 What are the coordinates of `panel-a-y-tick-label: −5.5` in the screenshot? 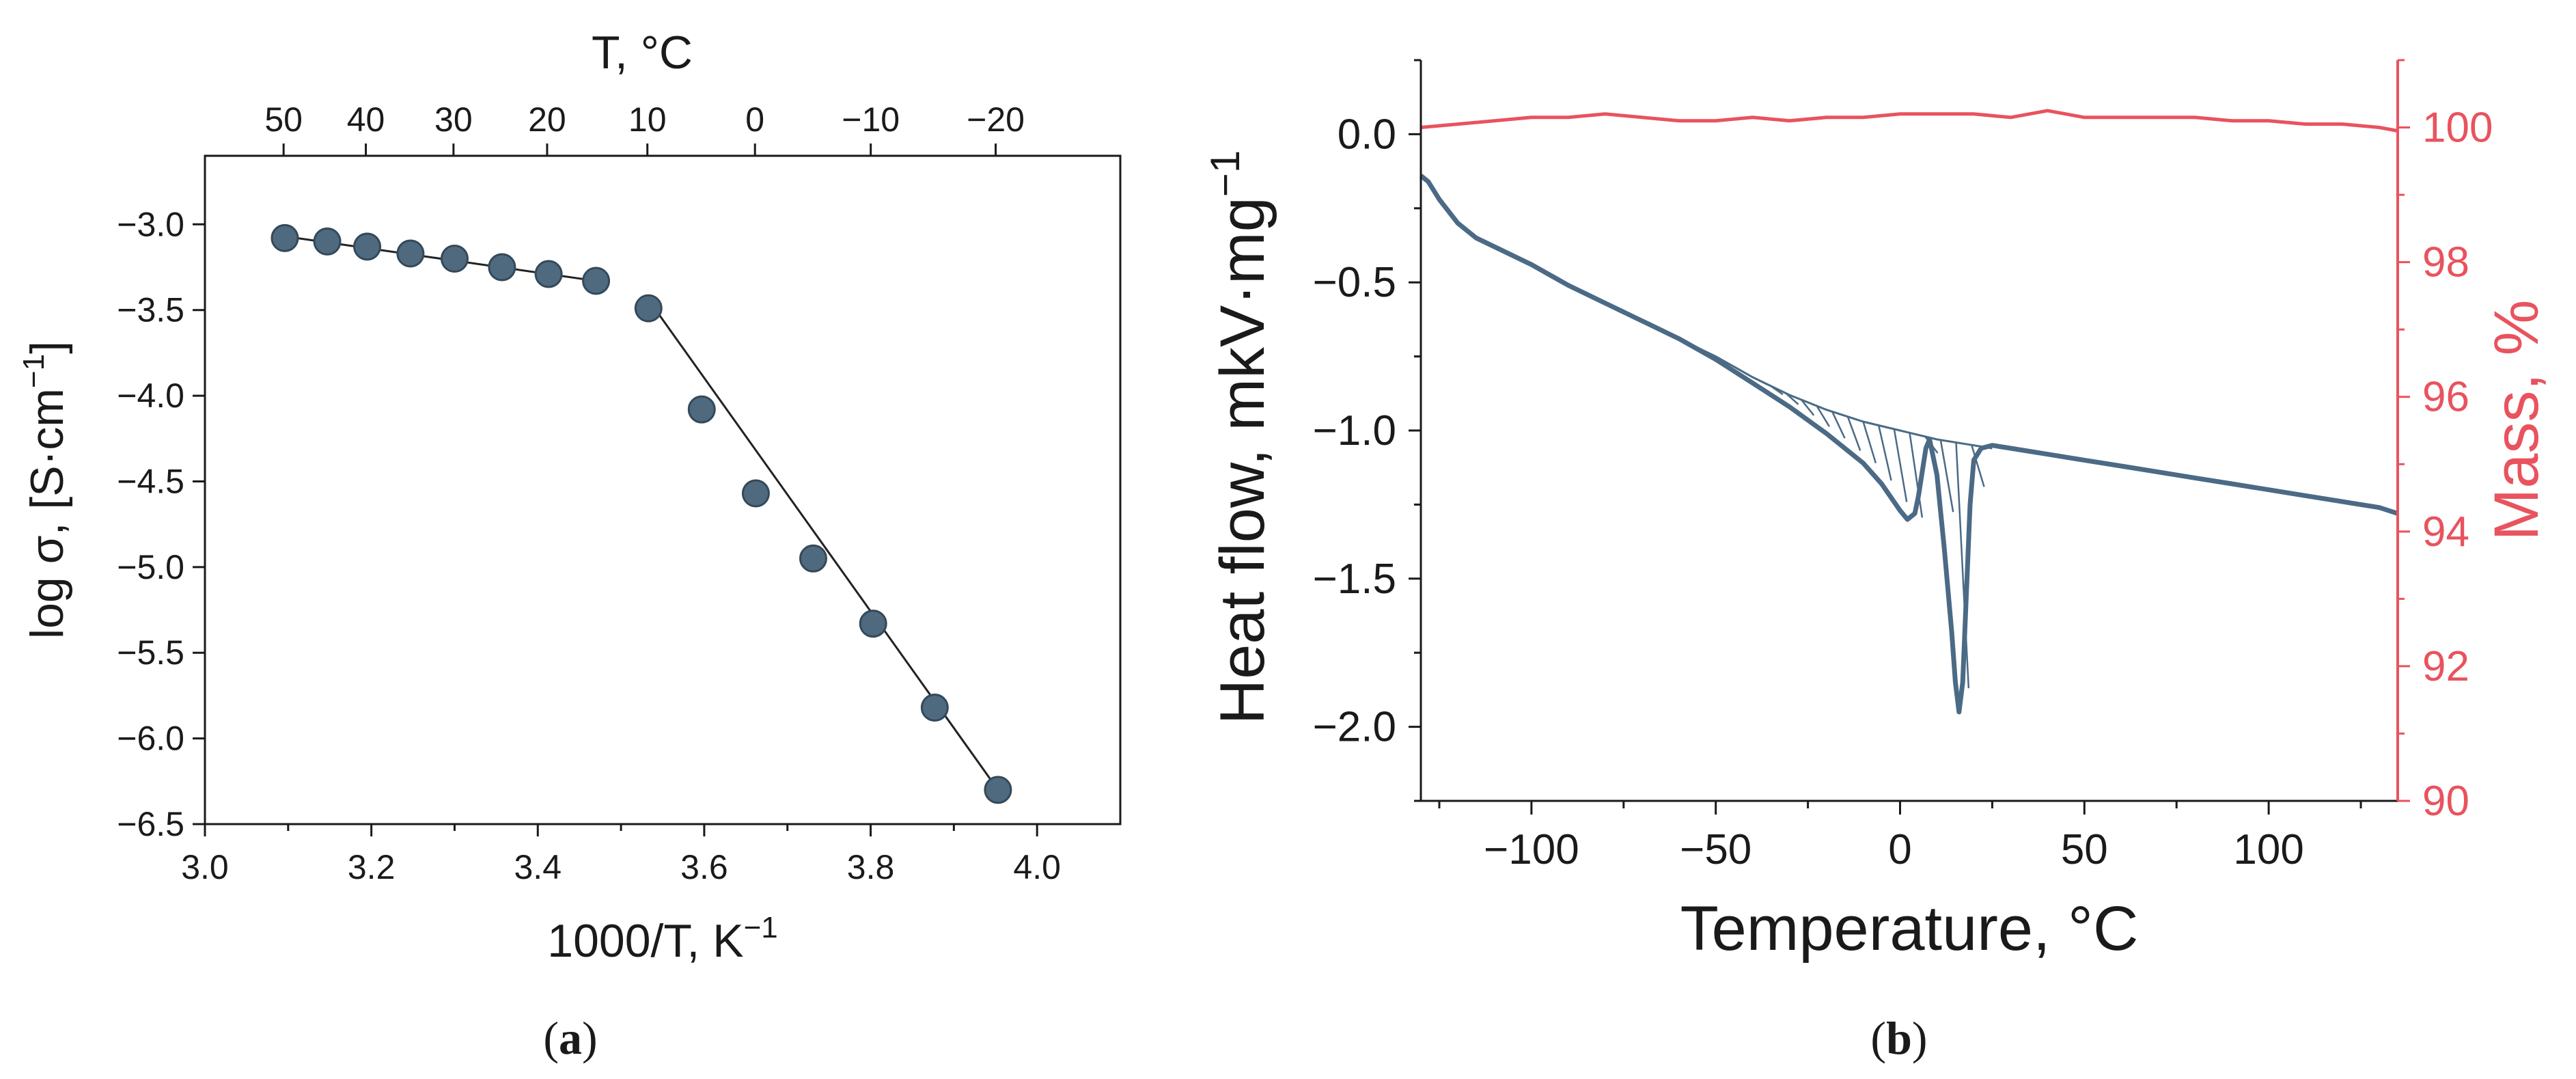 It's located at (151, 652).